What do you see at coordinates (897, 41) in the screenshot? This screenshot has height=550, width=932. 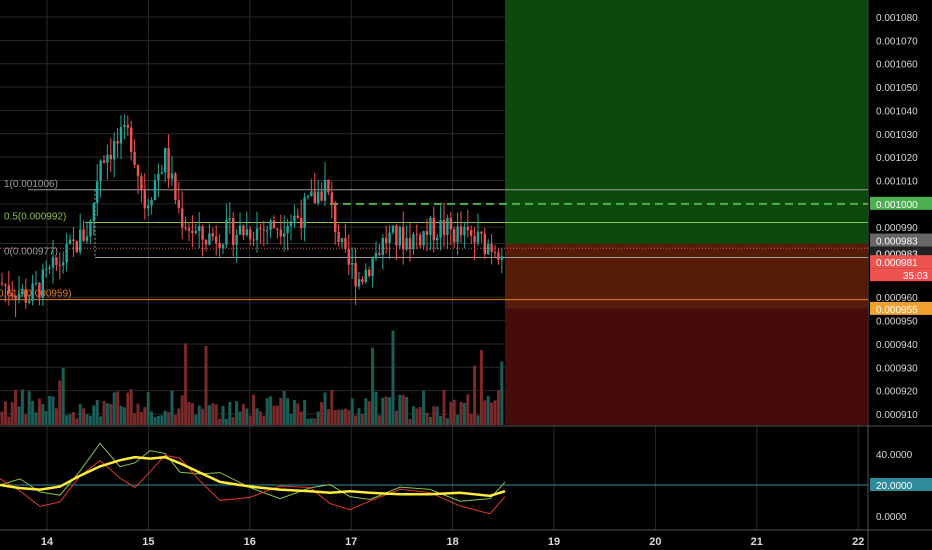 I see `price-axis-tick: 0.001070` at bounding box center [897, 41].